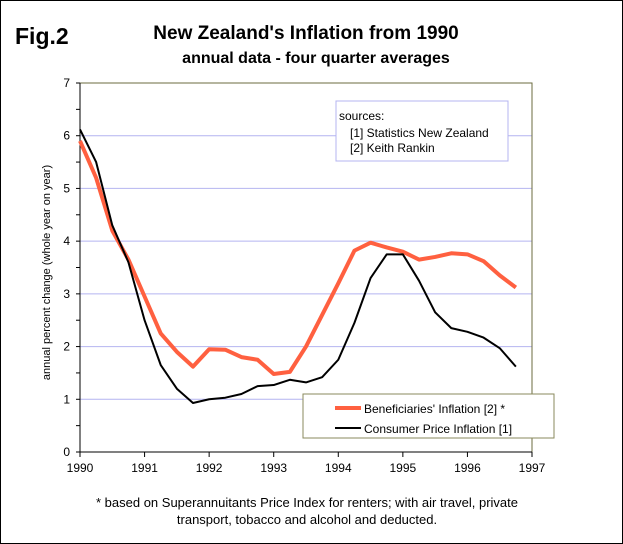 This screenshot has height=544, width=623. I want to click on y-tick-label: 7, so click(66, 83).